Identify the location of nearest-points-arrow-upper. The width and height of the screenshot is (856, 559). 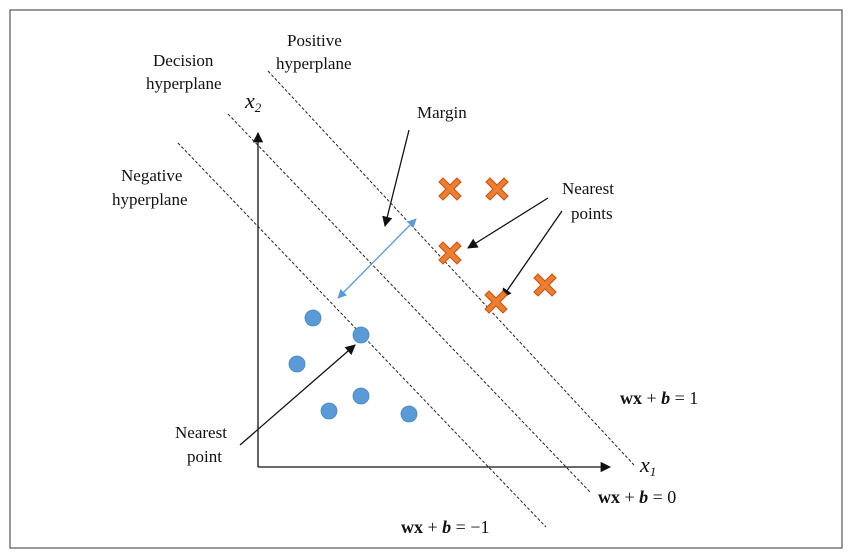
(508, 223).